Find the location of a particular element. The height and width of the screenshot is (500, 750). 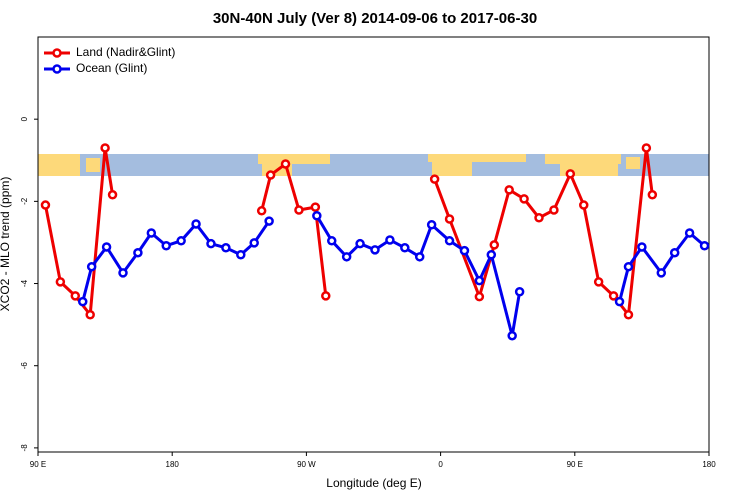

y-tick-label: 0 is located at coordinates (24, 118).